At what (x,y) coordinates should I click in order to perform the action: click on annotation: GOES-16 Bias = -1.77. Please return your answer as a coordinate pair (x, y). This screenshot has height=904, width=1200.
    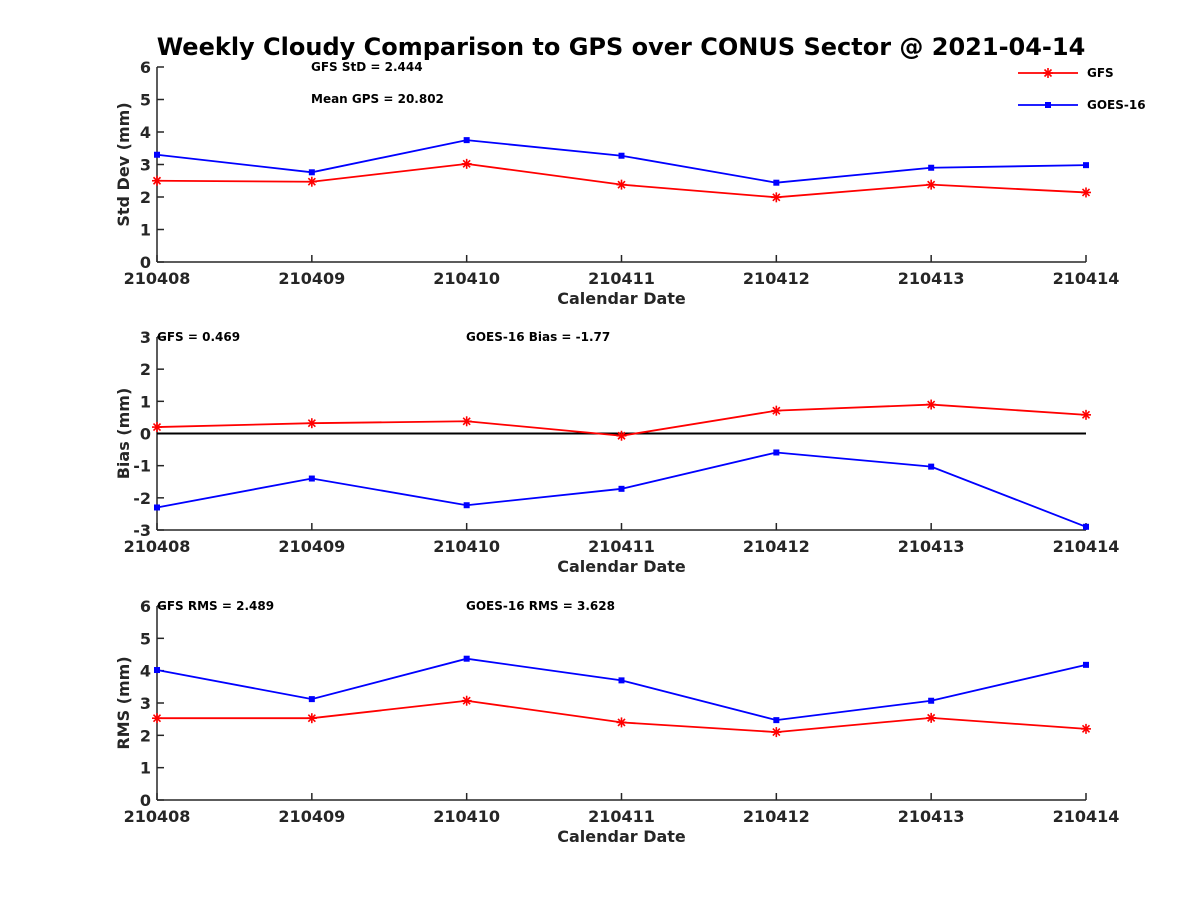
    Looking at the image, I should click on (538, 337).